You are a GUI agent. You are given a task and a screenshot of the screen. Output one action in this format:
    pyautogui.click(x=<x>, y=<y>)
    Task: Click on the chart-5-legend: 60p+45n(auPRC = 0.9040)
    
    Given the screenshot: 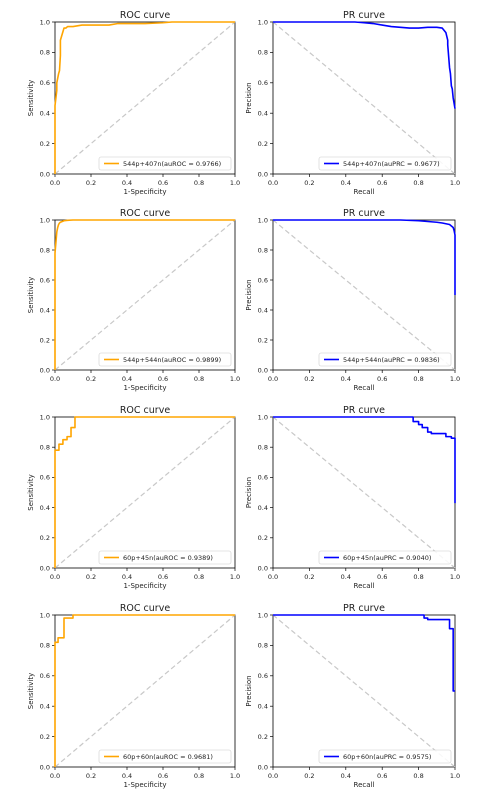 What is the action you would take?
    pyautogui.click(x=385, y=557)
    